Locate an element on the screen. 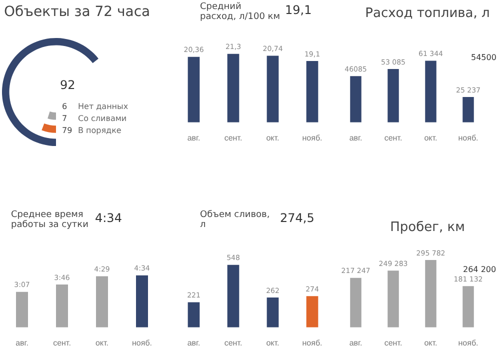 The width and height of the screenshot is (500, 351). category-label: Нет данных is located at coordinates (103, 107).